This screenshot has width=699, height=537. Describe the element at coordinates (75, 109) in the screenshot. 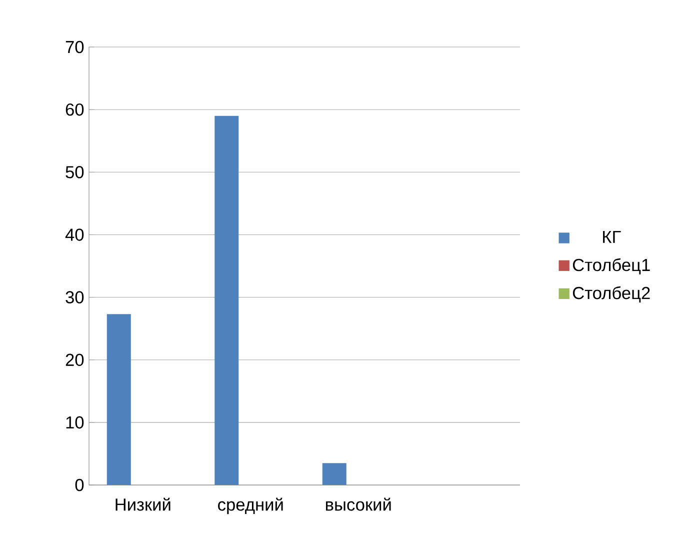

I see `y-tick-label: 60` at that location.